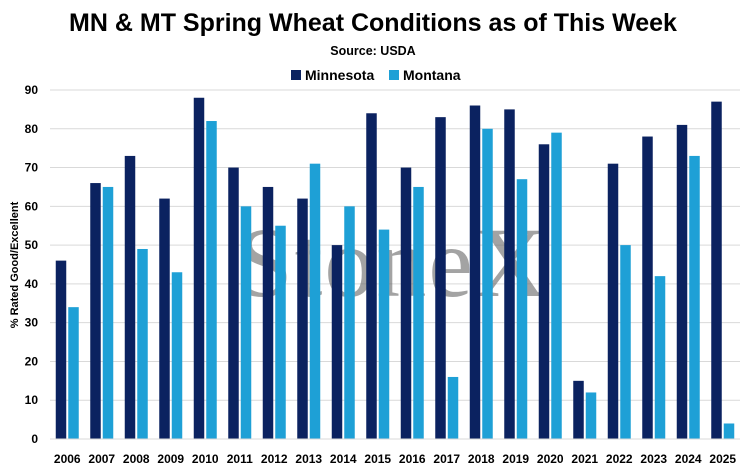 This screenshot has height=471, width=747. I want to click on bar-montana-2022, so click(625, 342).